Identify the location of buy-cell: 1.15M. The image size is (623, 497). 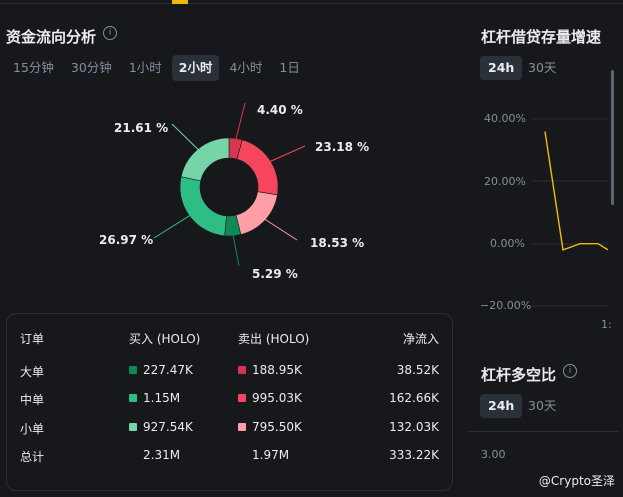
(154, 398).